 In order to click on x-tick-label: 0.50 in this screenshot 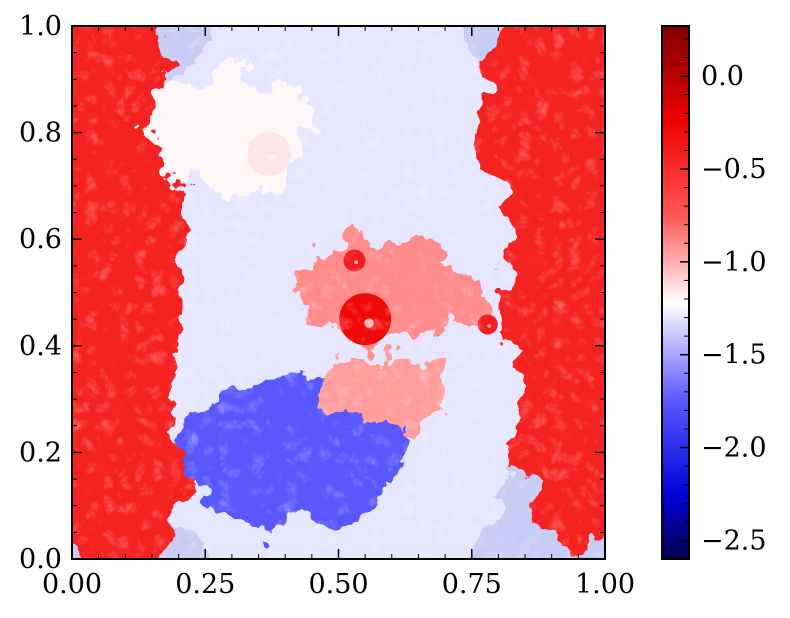, I will do `click(338, 584)`.